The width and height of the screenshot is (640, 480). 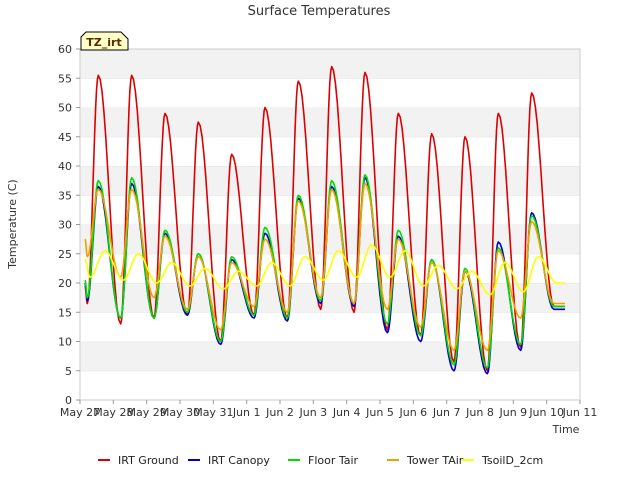 I want to click on x-tick-label: May 30, so click(x=180, y=412).